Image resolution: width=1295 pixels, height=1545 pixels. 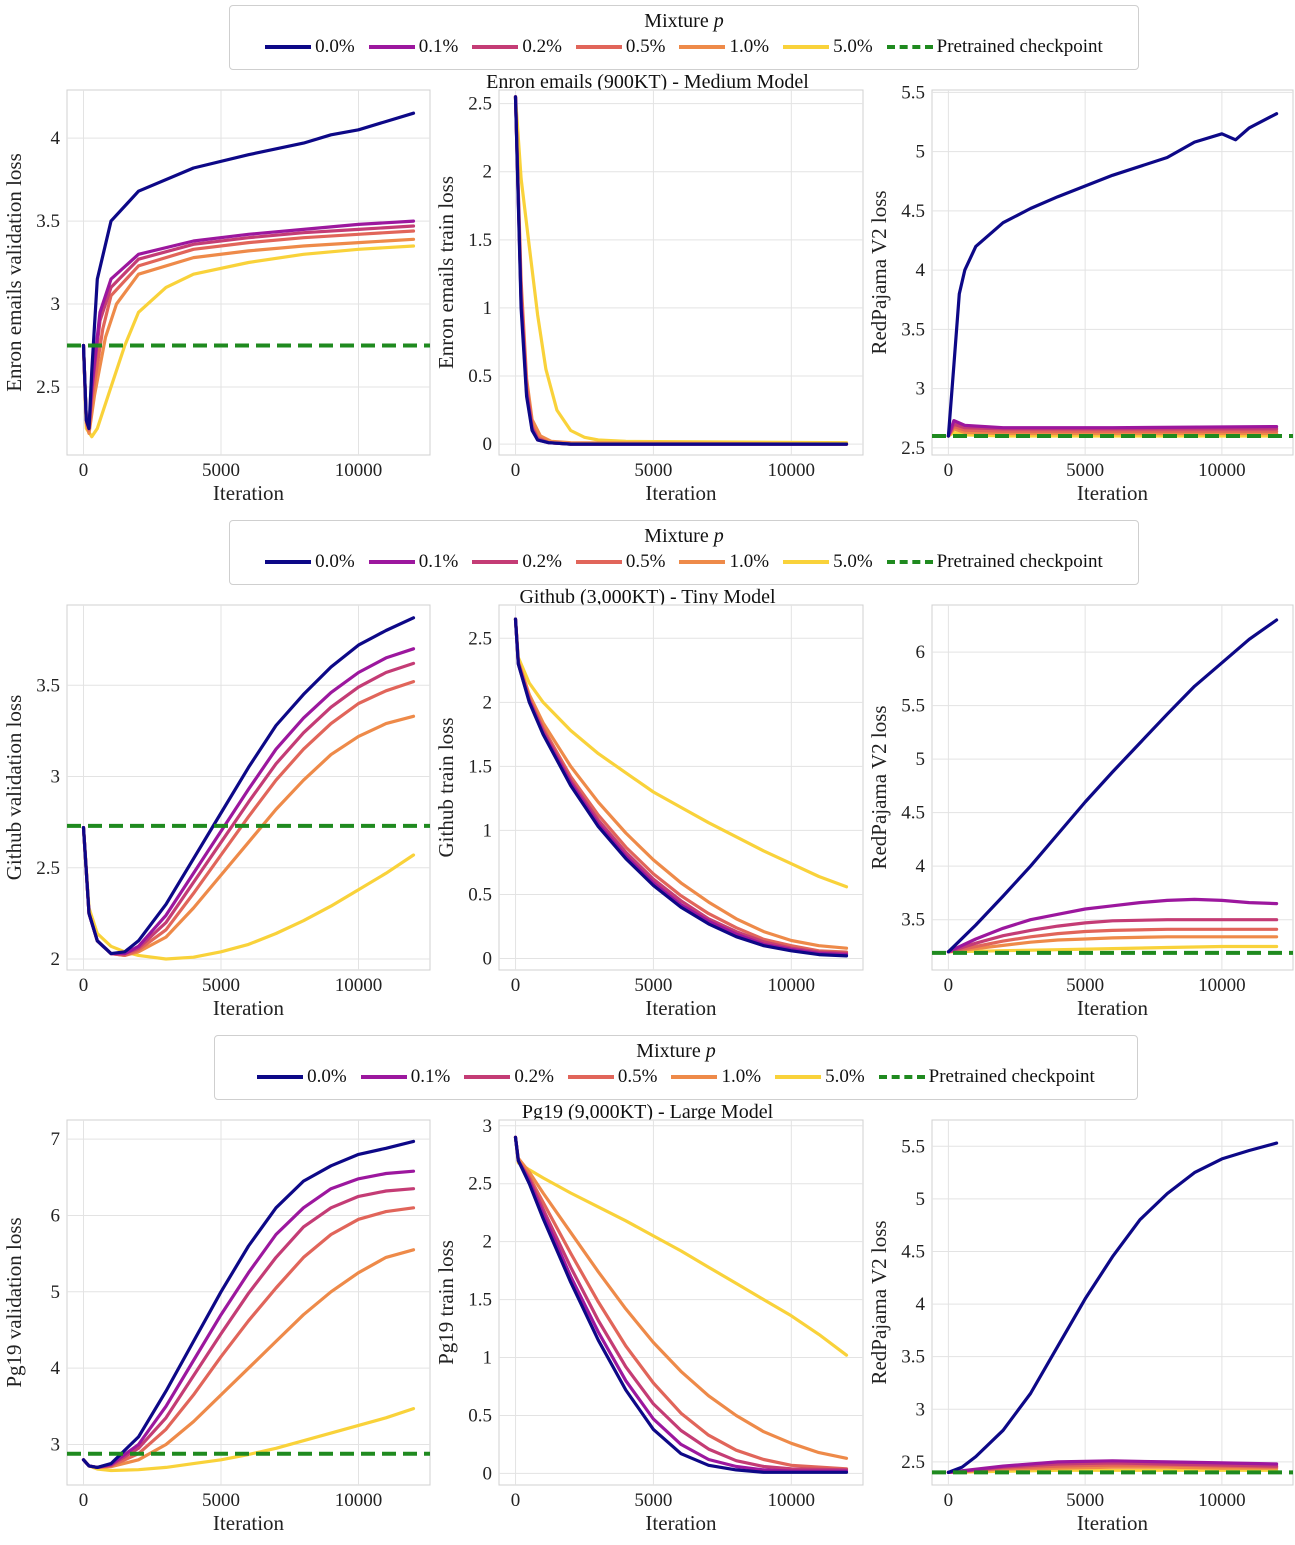 What do you see at coordinates (994, 47) in the screenshot?
I see `legend-item: Pretrained checkpoint` at bounding box center [994, 47].